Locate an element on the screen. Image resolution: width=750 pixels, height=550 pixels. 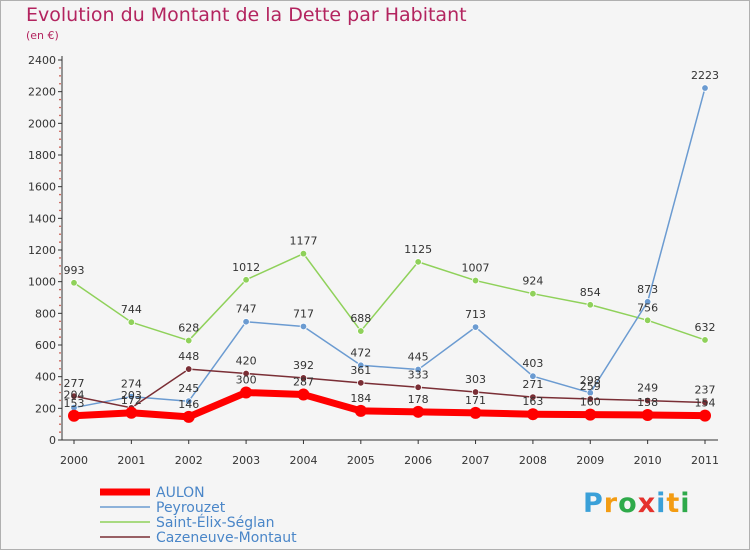
y-tick-label: 1200 is located at coordinates (42, 250).